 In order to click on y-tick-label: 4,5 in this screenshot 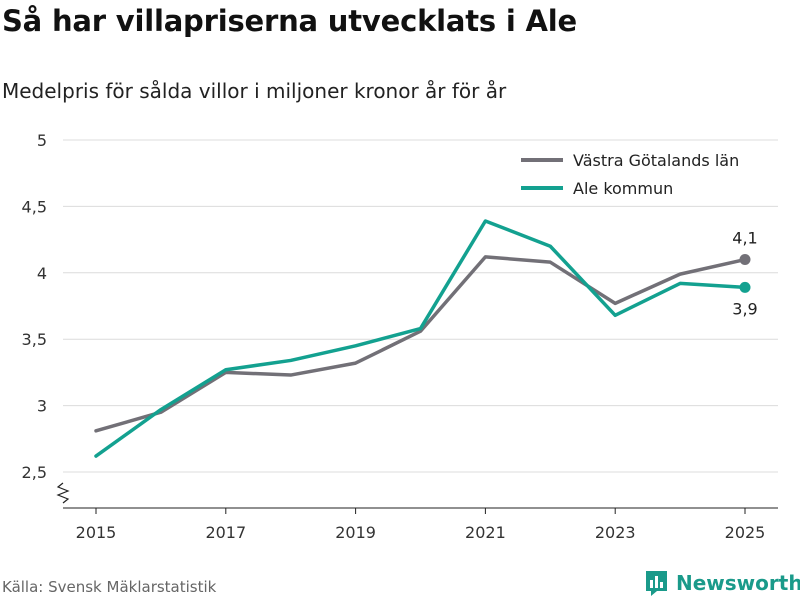, I will do `click(34, 206)`.